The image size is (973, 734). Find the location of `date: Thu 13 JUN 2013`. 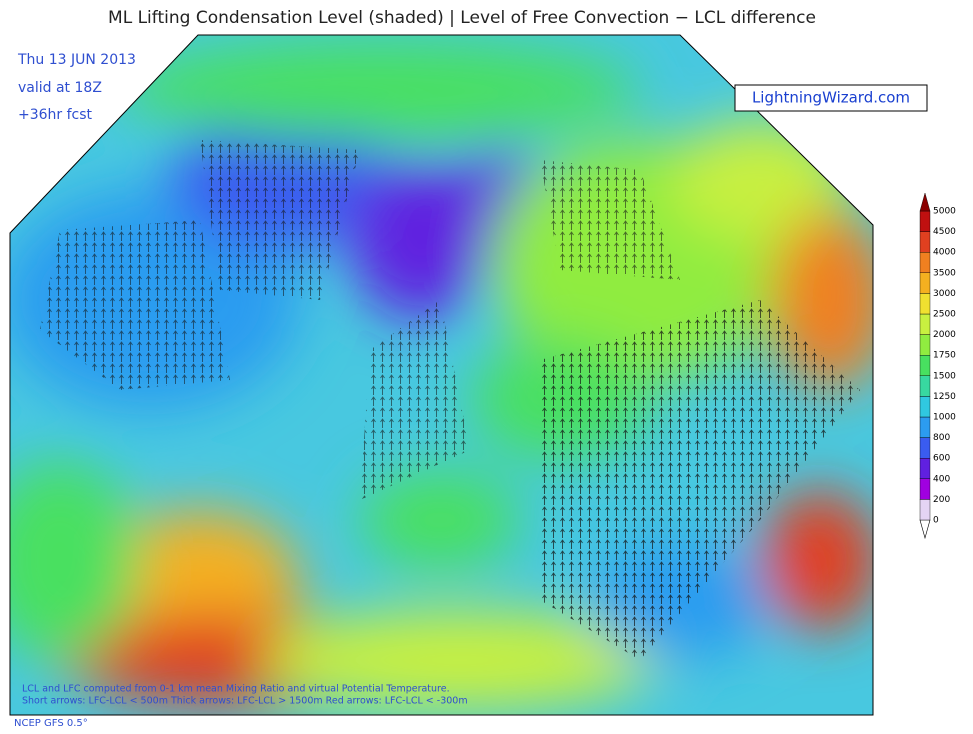

date: Thu 13 JUN 2013 is located at coordinates (76, 60).